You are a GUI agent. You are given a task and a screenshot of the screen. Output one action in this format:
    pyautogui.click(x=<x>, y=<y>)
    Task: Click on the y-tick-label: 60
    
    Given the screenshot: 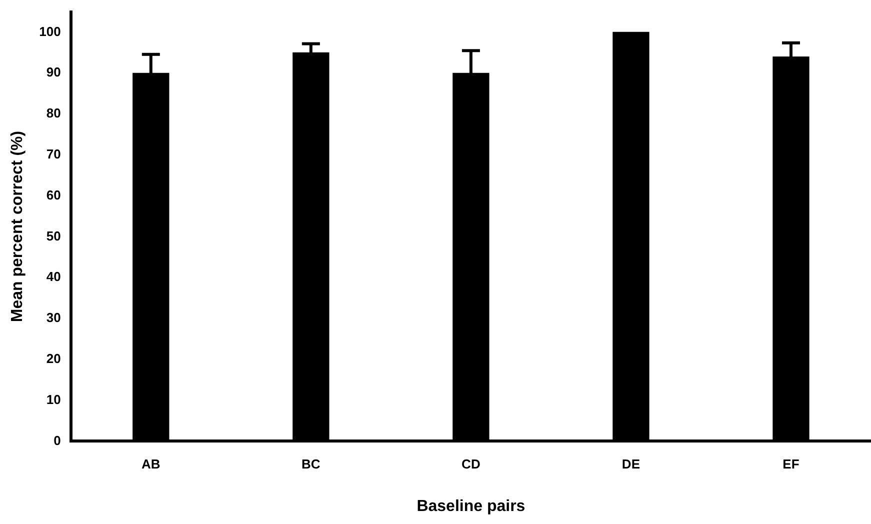 What is the action you would take?
    pyautogui.click(x=53, y=194)
    